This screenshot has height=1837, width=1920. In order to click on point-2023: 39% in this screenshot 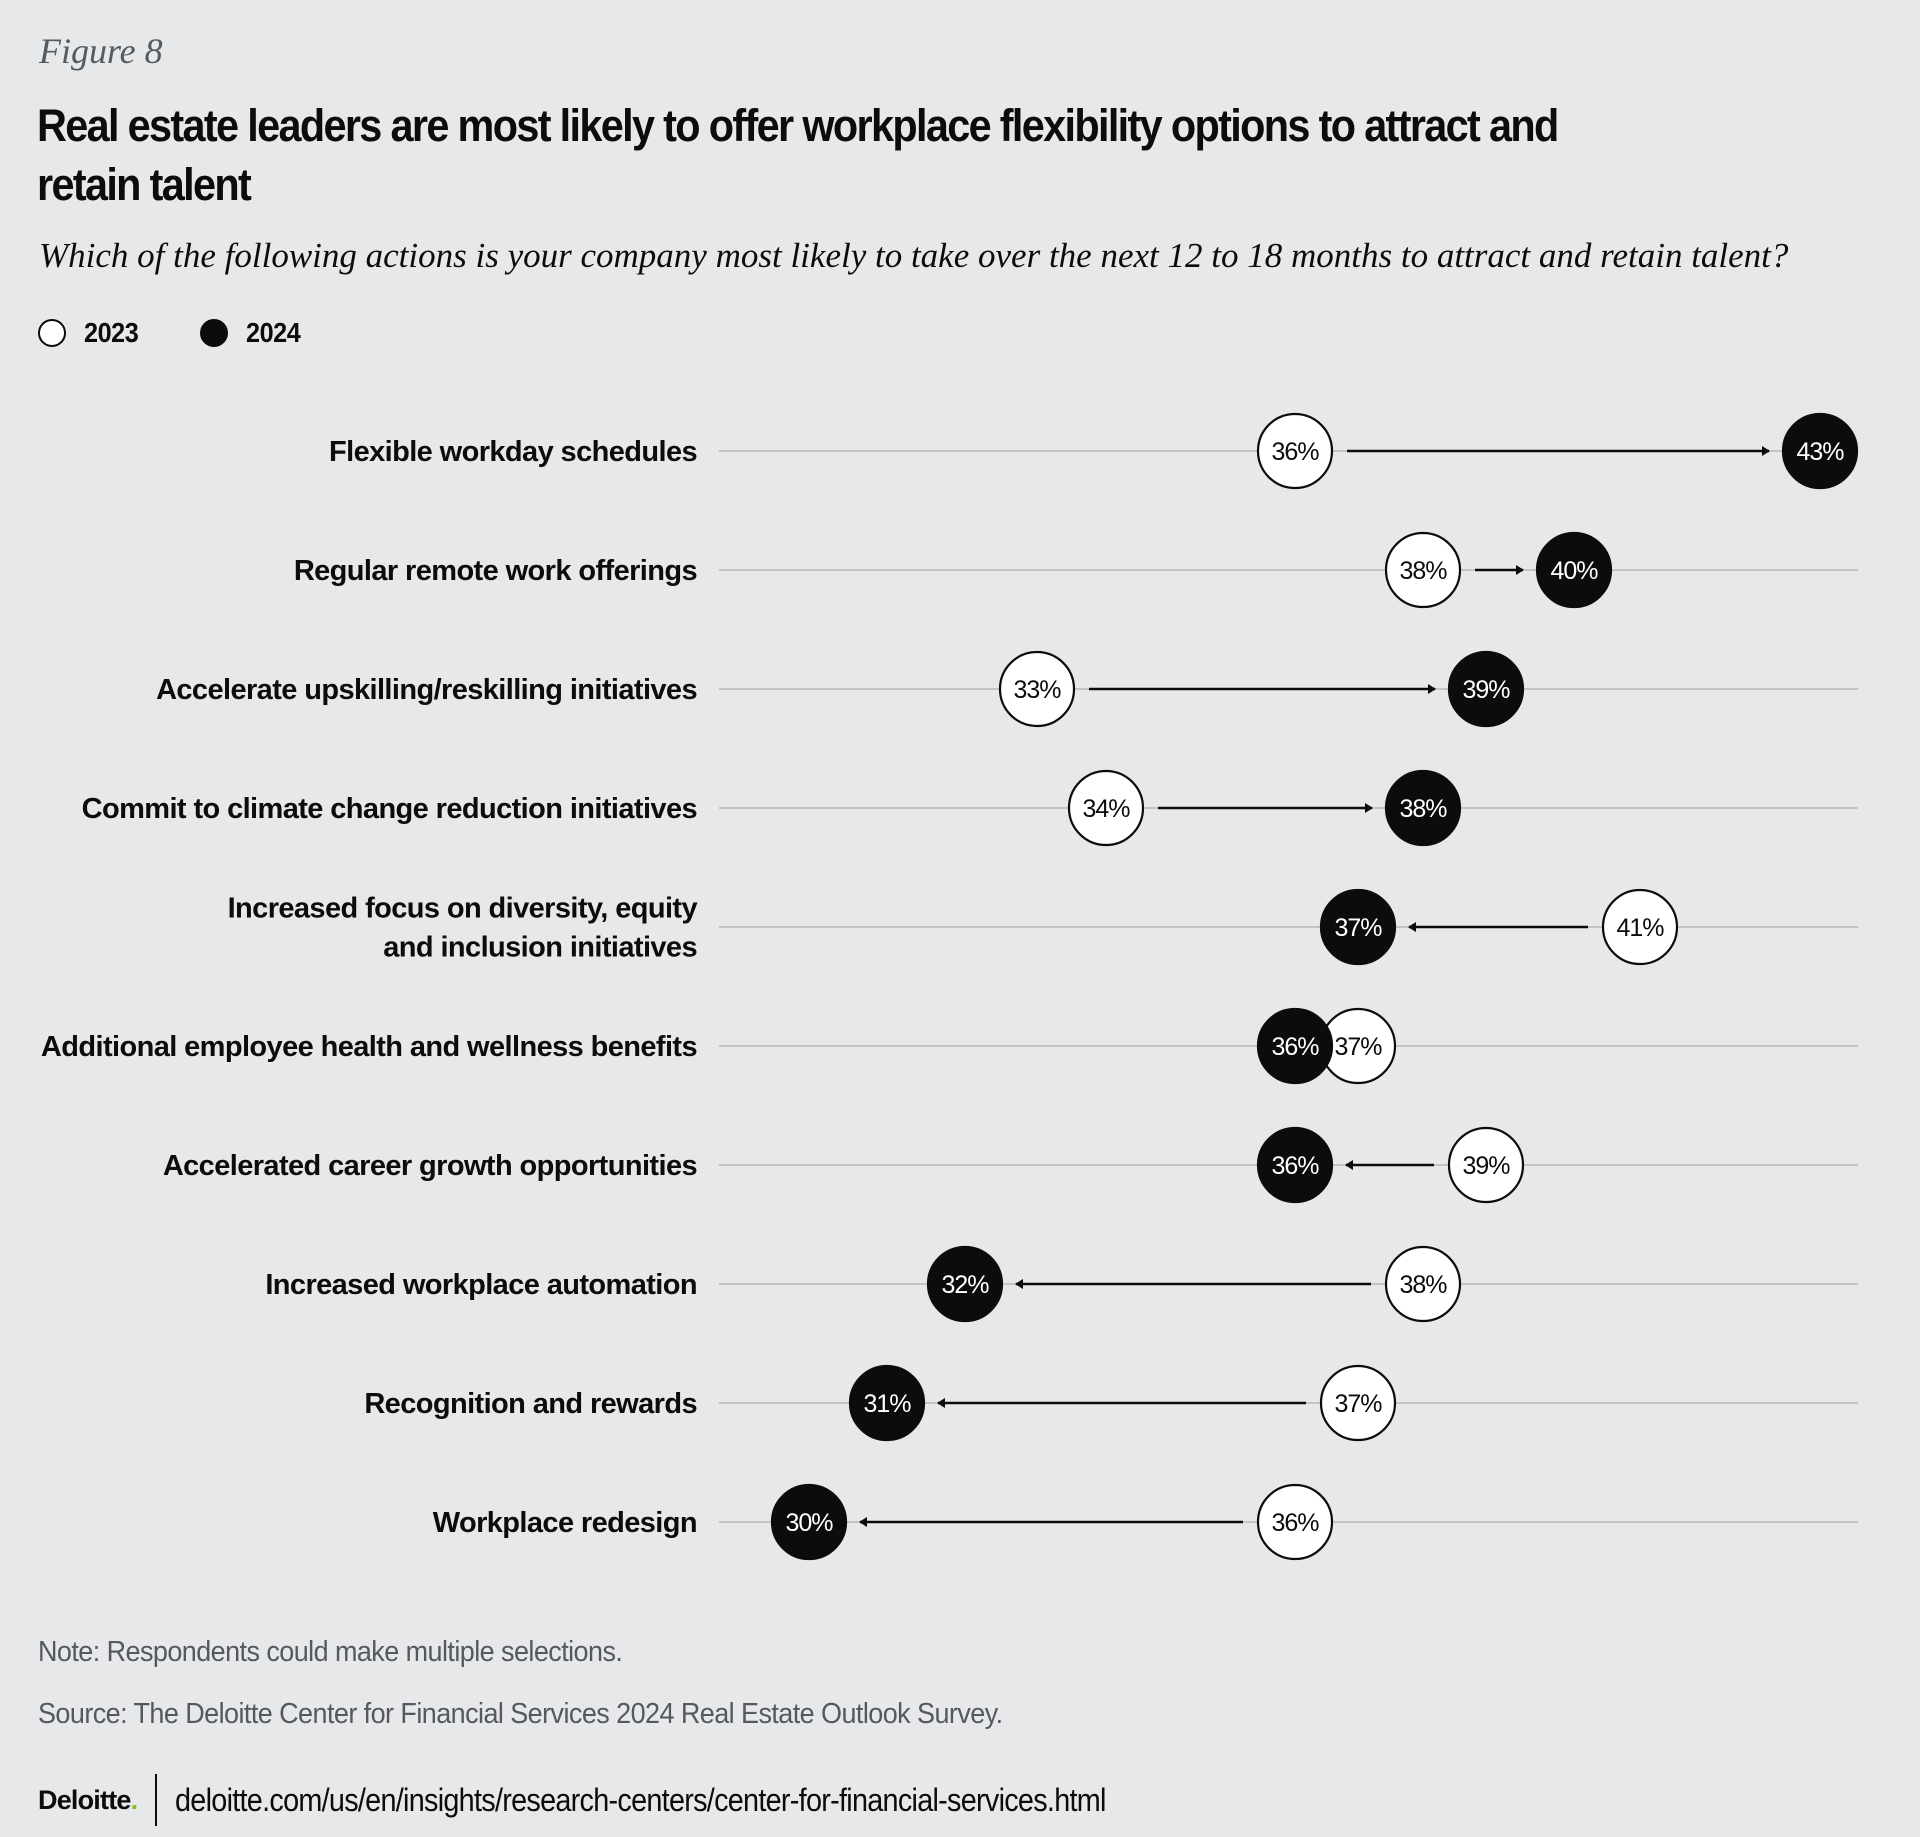, I will do `click(1486, 1165)`.